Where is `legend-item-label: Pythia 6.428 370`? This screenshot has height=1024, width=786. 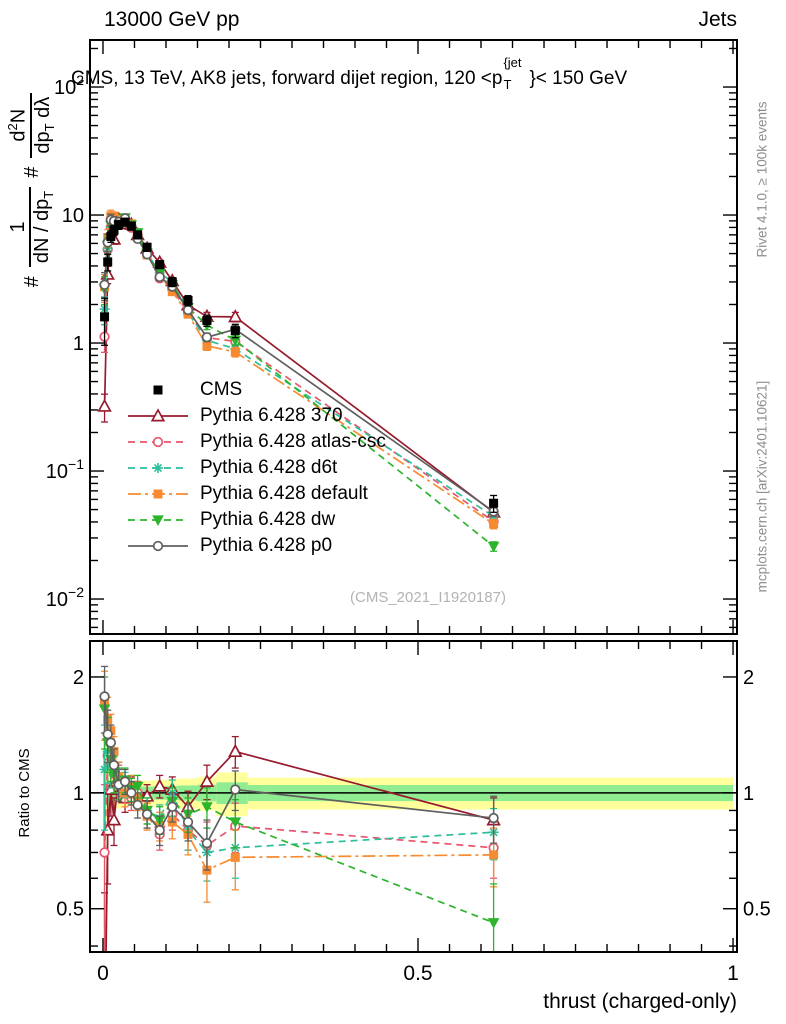 legend-item-label: Pythia 6.428 370 is located at coordinates (271, 415).